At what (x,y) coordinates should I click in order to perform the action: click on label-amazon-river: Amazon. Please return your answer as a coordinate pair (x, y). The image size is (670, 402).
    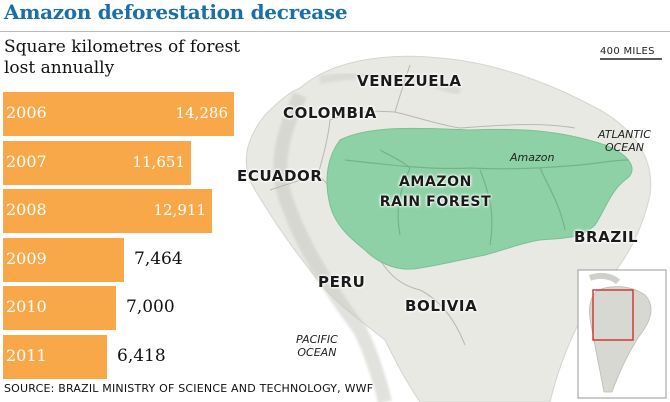
    Looking at the image, I should click on (532, 157).